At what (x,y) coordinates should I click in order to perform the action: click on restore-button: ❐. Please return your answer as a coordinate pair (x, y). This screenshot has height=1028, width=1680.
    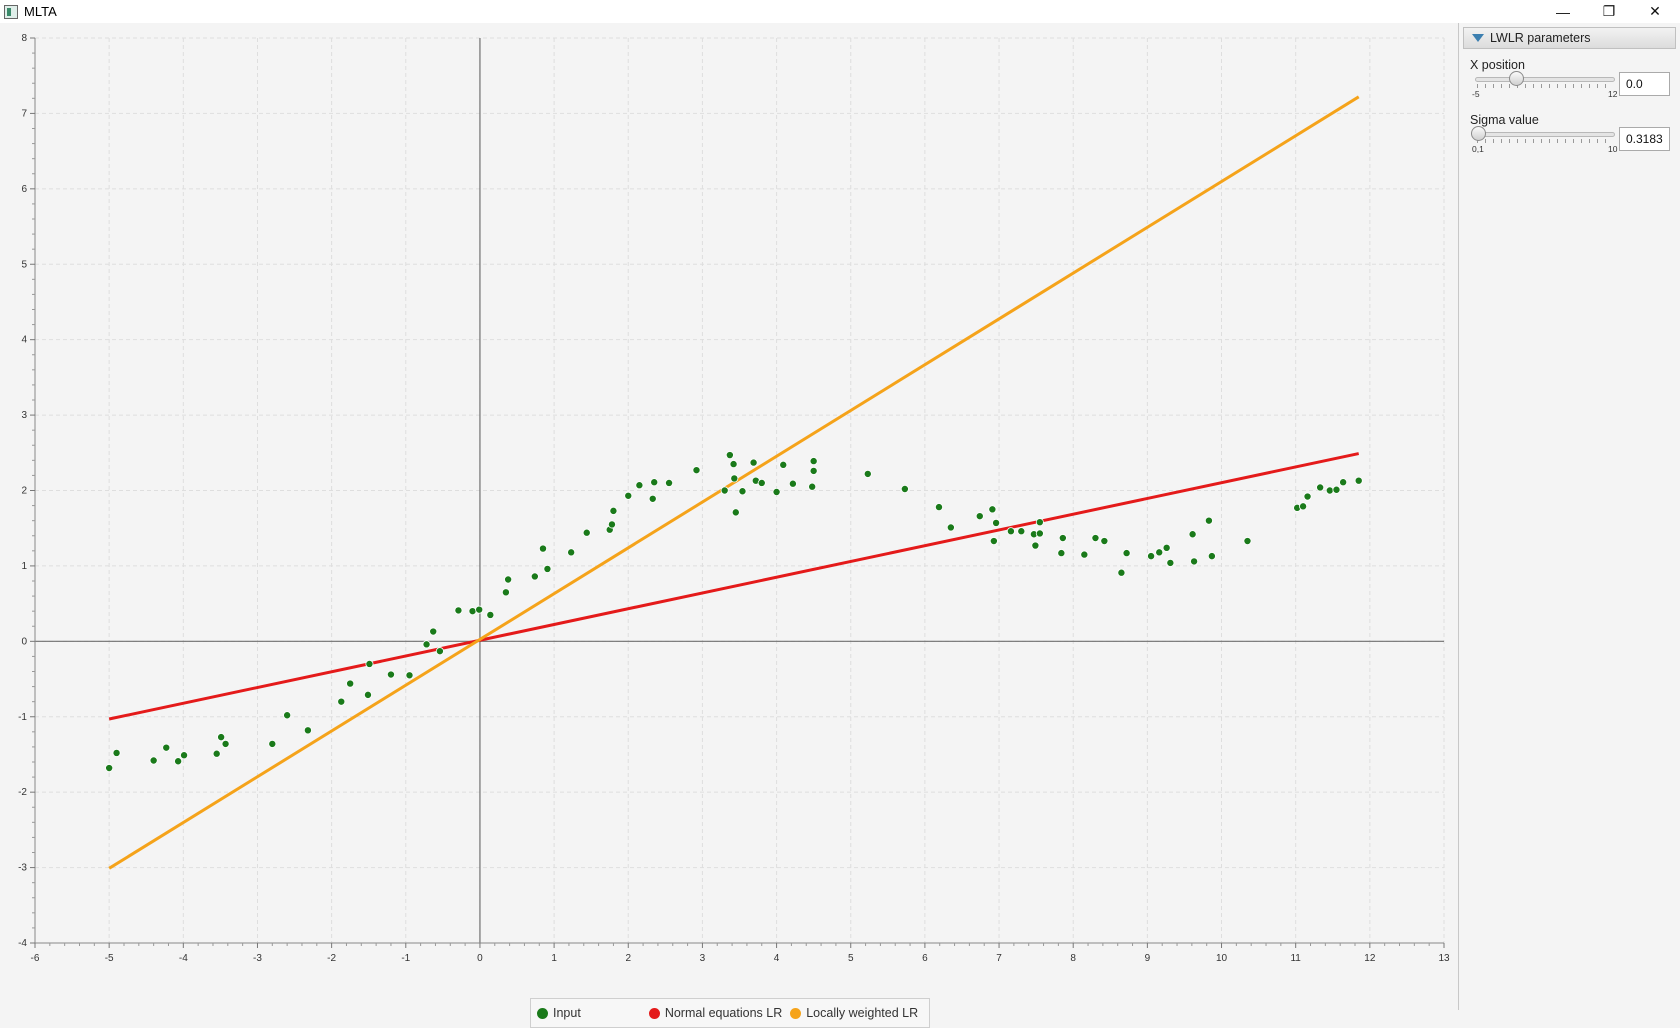
    Looking at the image, I should click on (1609, 11).